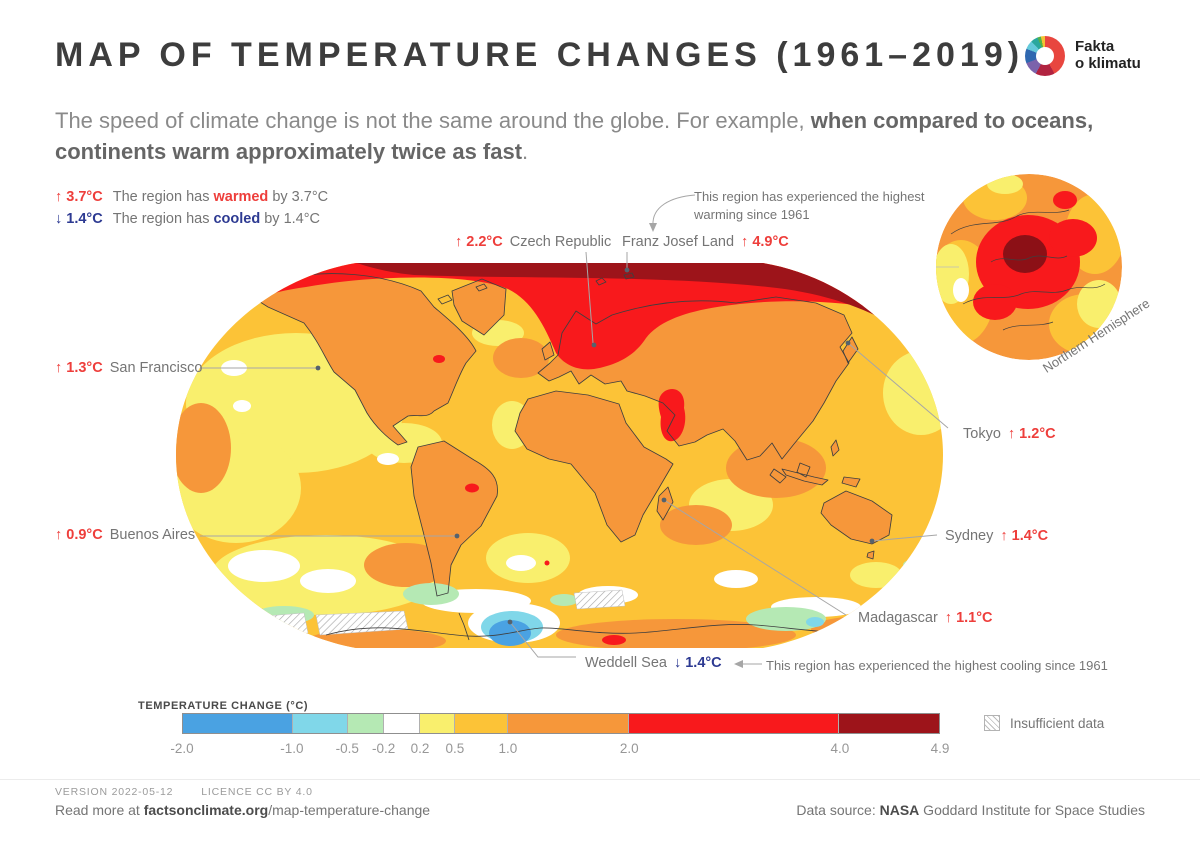  What do you see at coordinates (1057, 723) in the screenshot?
I see `insufficient-data-label: Insufficient data` at bounding box center [1057, 723].